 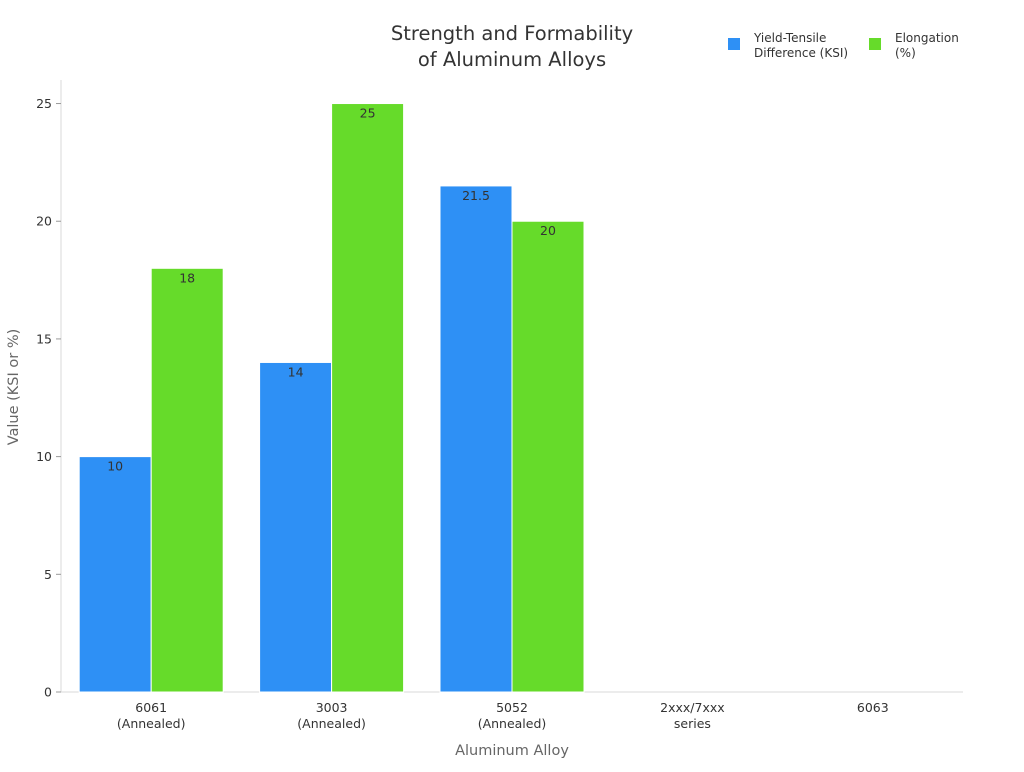 I want to click on y-tick-label: 25, so click(x=44, y=103).